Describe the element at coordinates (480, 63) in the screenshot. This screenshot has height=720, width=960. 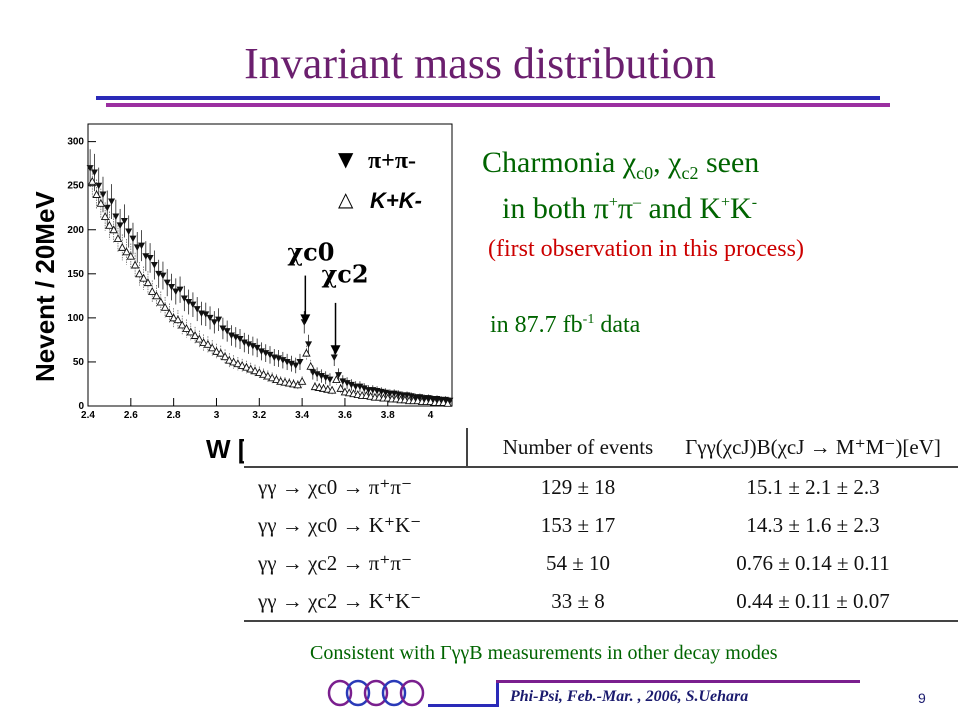
I see `slide-title: Invariant mass distribution` at that location.